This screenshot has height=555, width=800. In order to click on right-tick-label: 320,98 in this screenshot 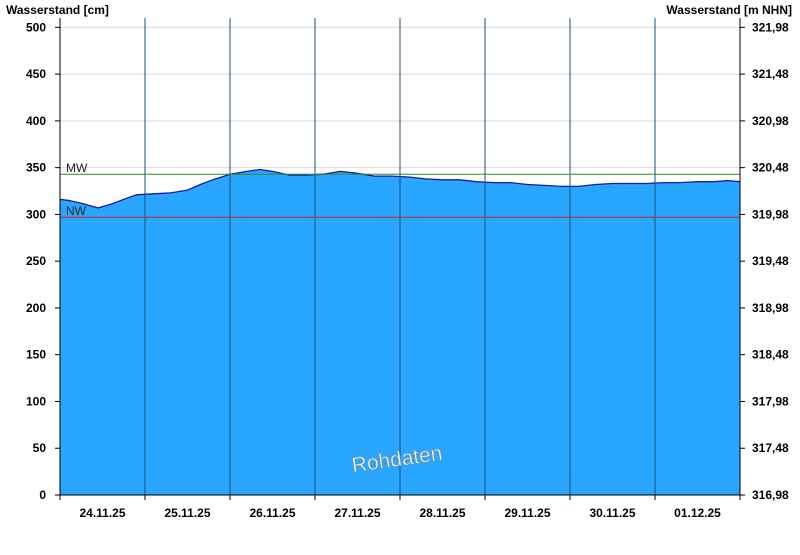, I will do `click(770, 121)`.